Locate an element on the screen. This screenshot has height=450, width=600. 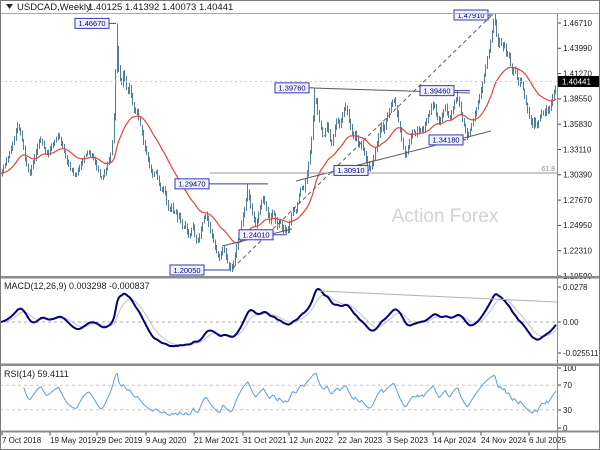
macd-tick-label: 0.00 is located at coordinates (571, 322).